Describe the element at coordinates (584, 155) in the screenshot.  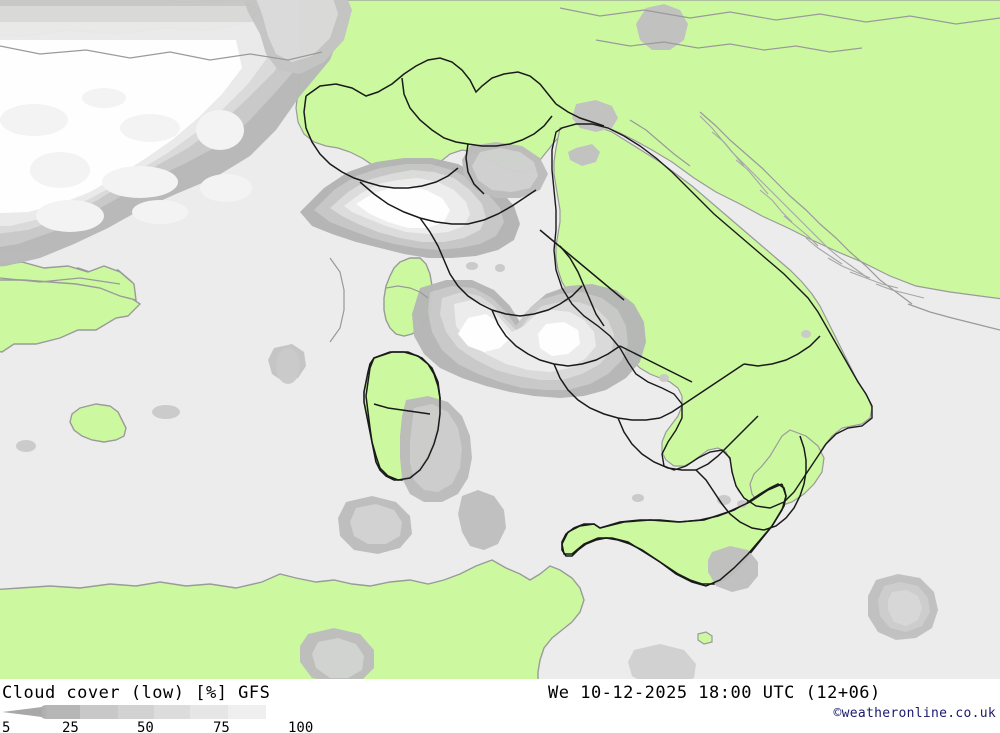
I see `cloud-venice-rim` at that location.